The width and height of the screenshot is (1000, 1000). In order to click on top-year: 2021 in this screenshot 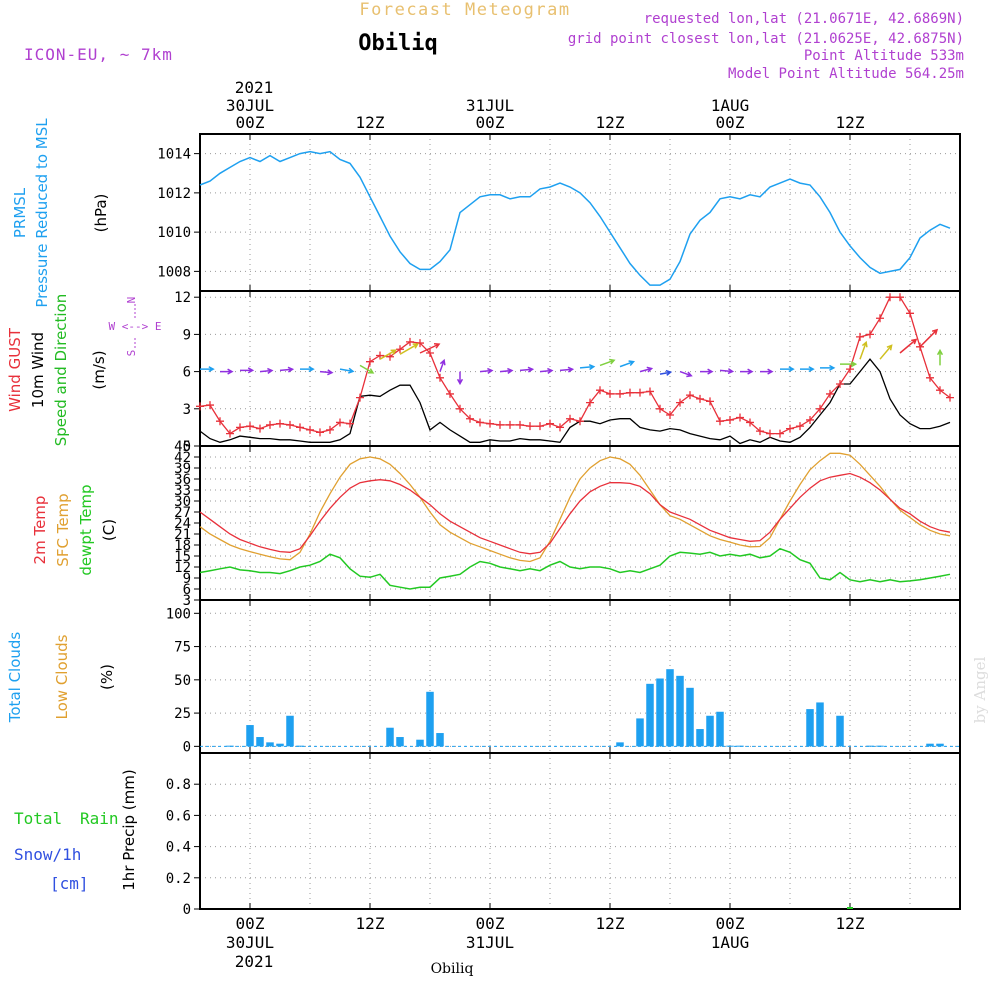, I will do `click(254, 87)`.